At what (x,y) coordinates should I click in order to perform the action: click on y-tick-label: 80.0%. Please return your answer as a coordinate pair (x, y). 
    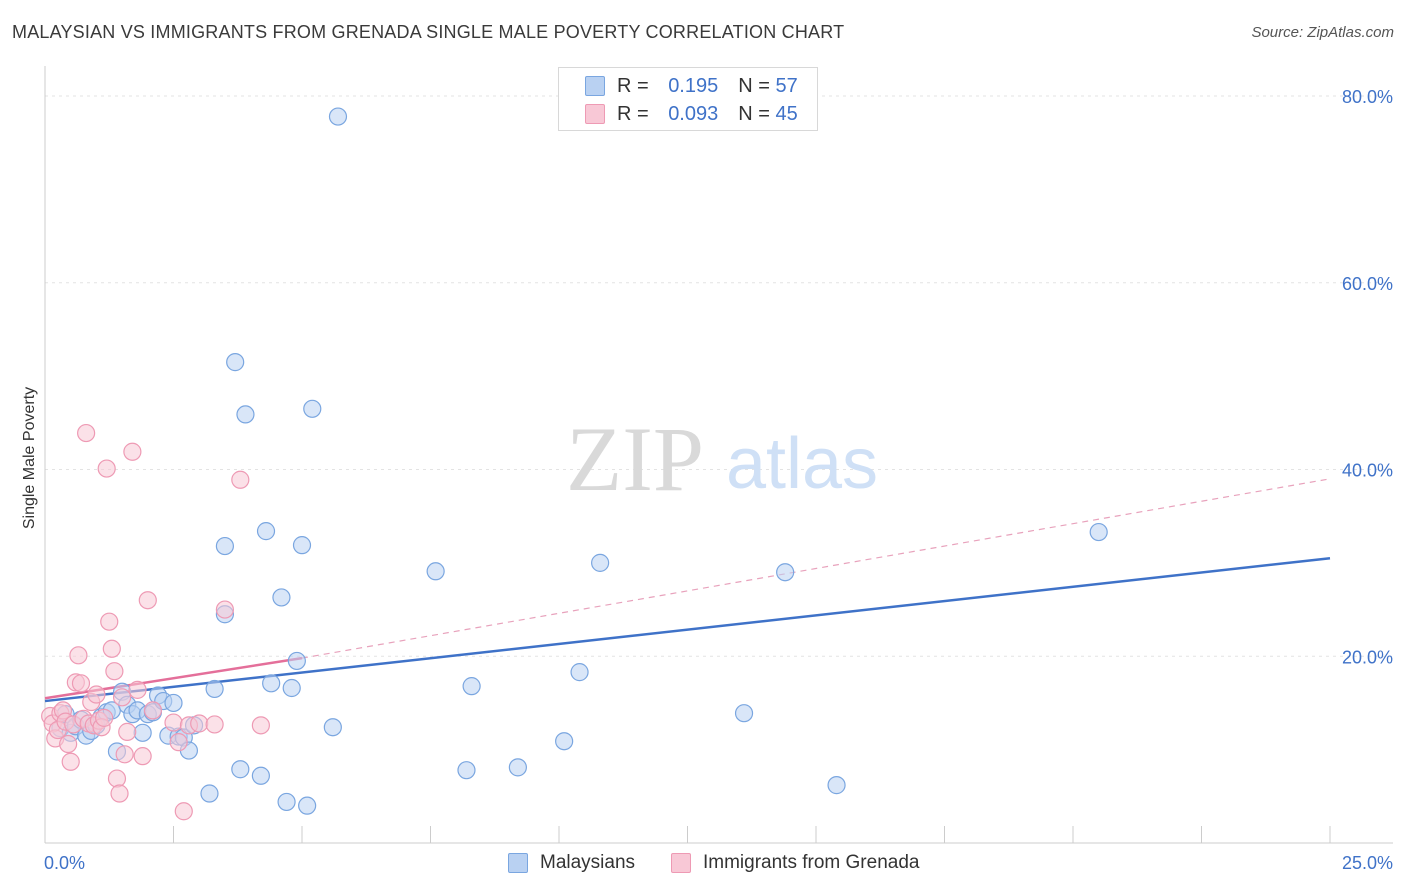
    Looking at the image, I should click on (1367, 97).